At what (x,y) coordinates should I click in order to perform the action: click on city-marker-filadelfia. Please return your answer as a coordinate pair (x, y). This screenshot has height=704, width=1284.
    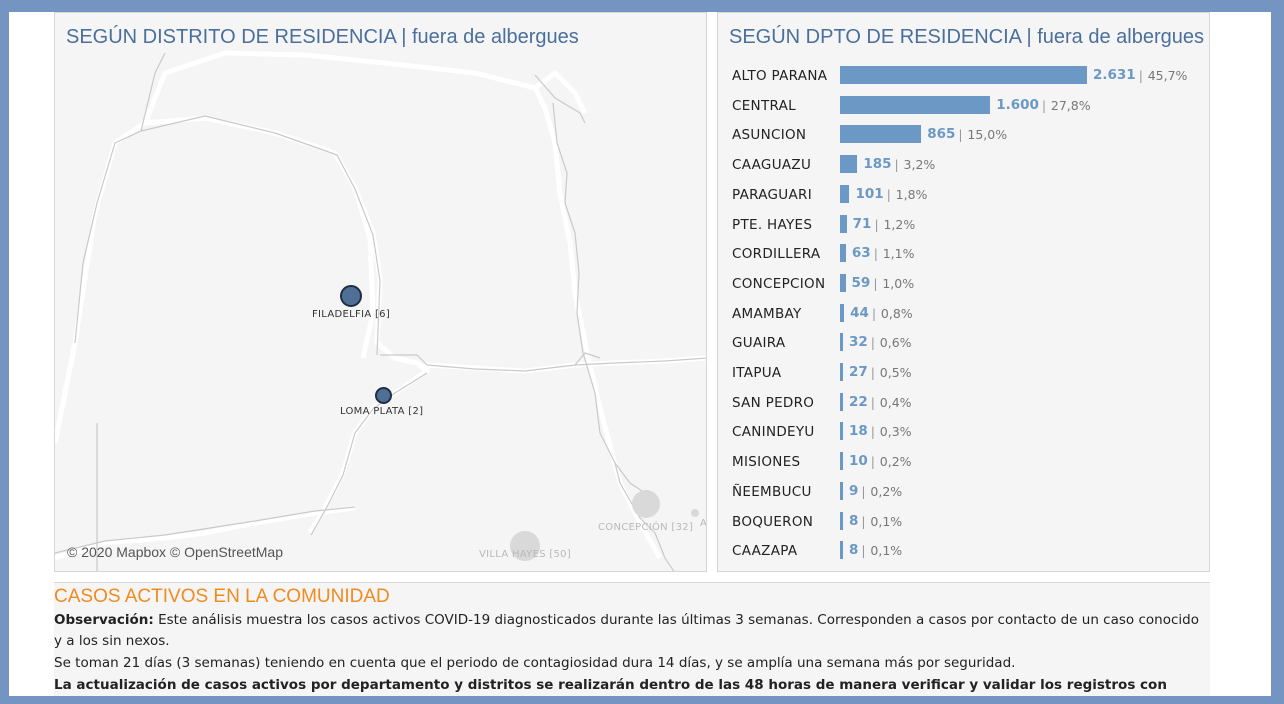
    Looking at the image, I should click on (351, 296).